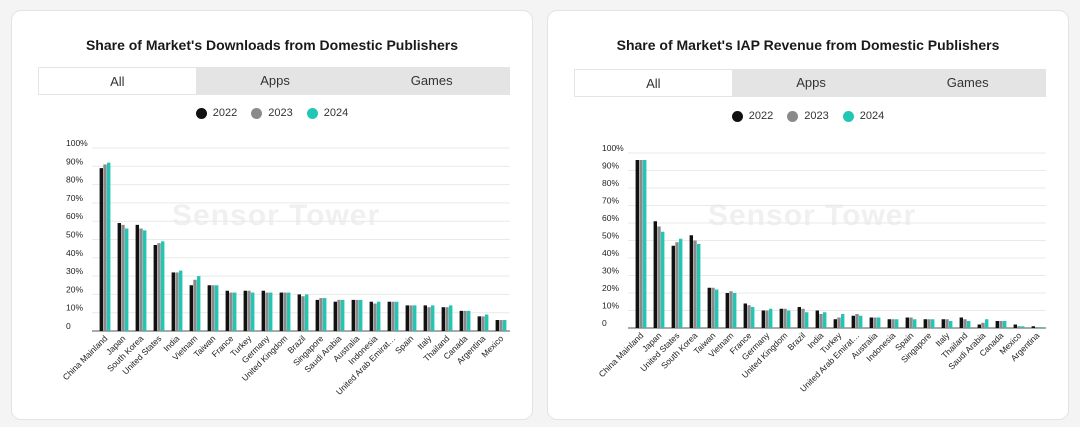 Image resolution: width=1080 pixels, height=427 pixels. I want to click on chart-legend: 2022 2023 2024, so click(272, 113).